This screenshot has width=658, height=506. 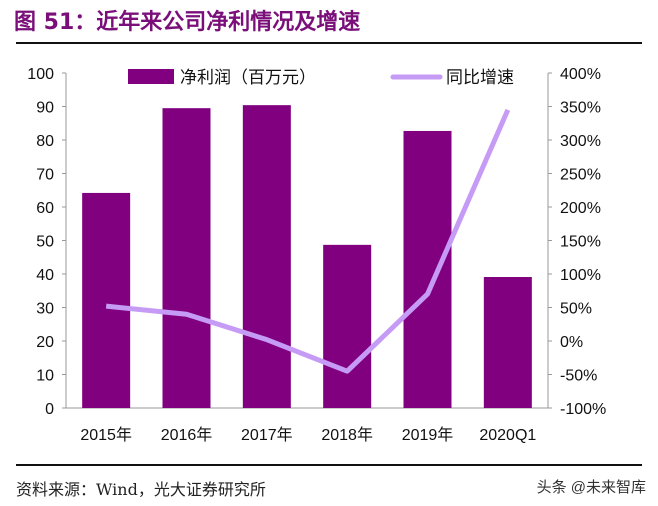 What do you see at coordinates (591, 487) in the screenshot?
I see `watermark: 头条 @未来智库` at bounding box center [591, 487].